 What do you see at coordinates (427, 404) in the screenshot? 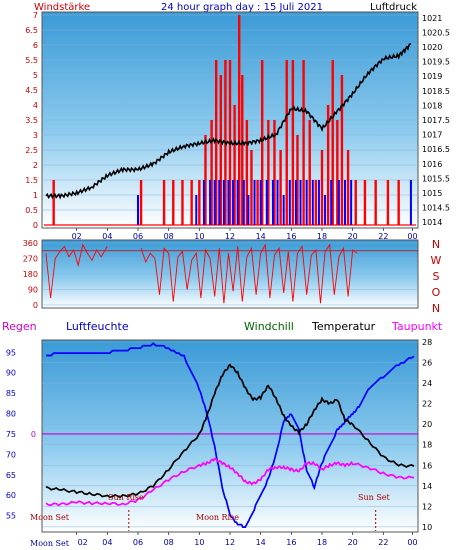
I see `temperature-tick-label: 22` at bounding box center [427, 404].